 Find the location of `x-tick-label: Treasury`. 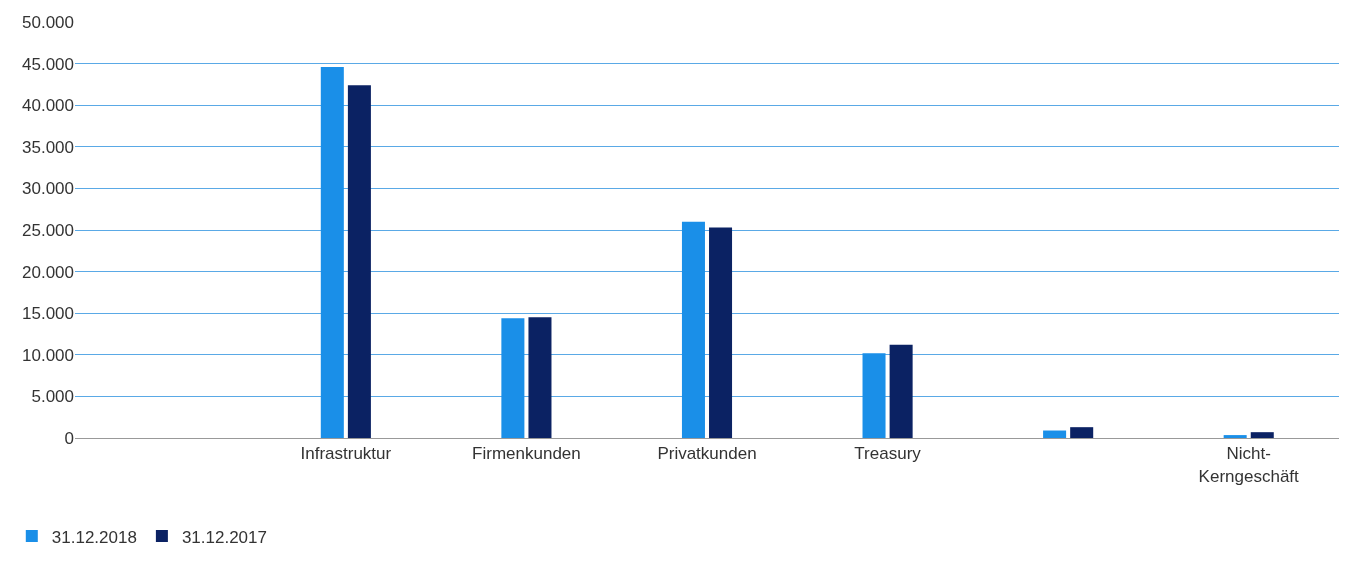

x-tick-label: Treasury is located at coordinates (888, 454).